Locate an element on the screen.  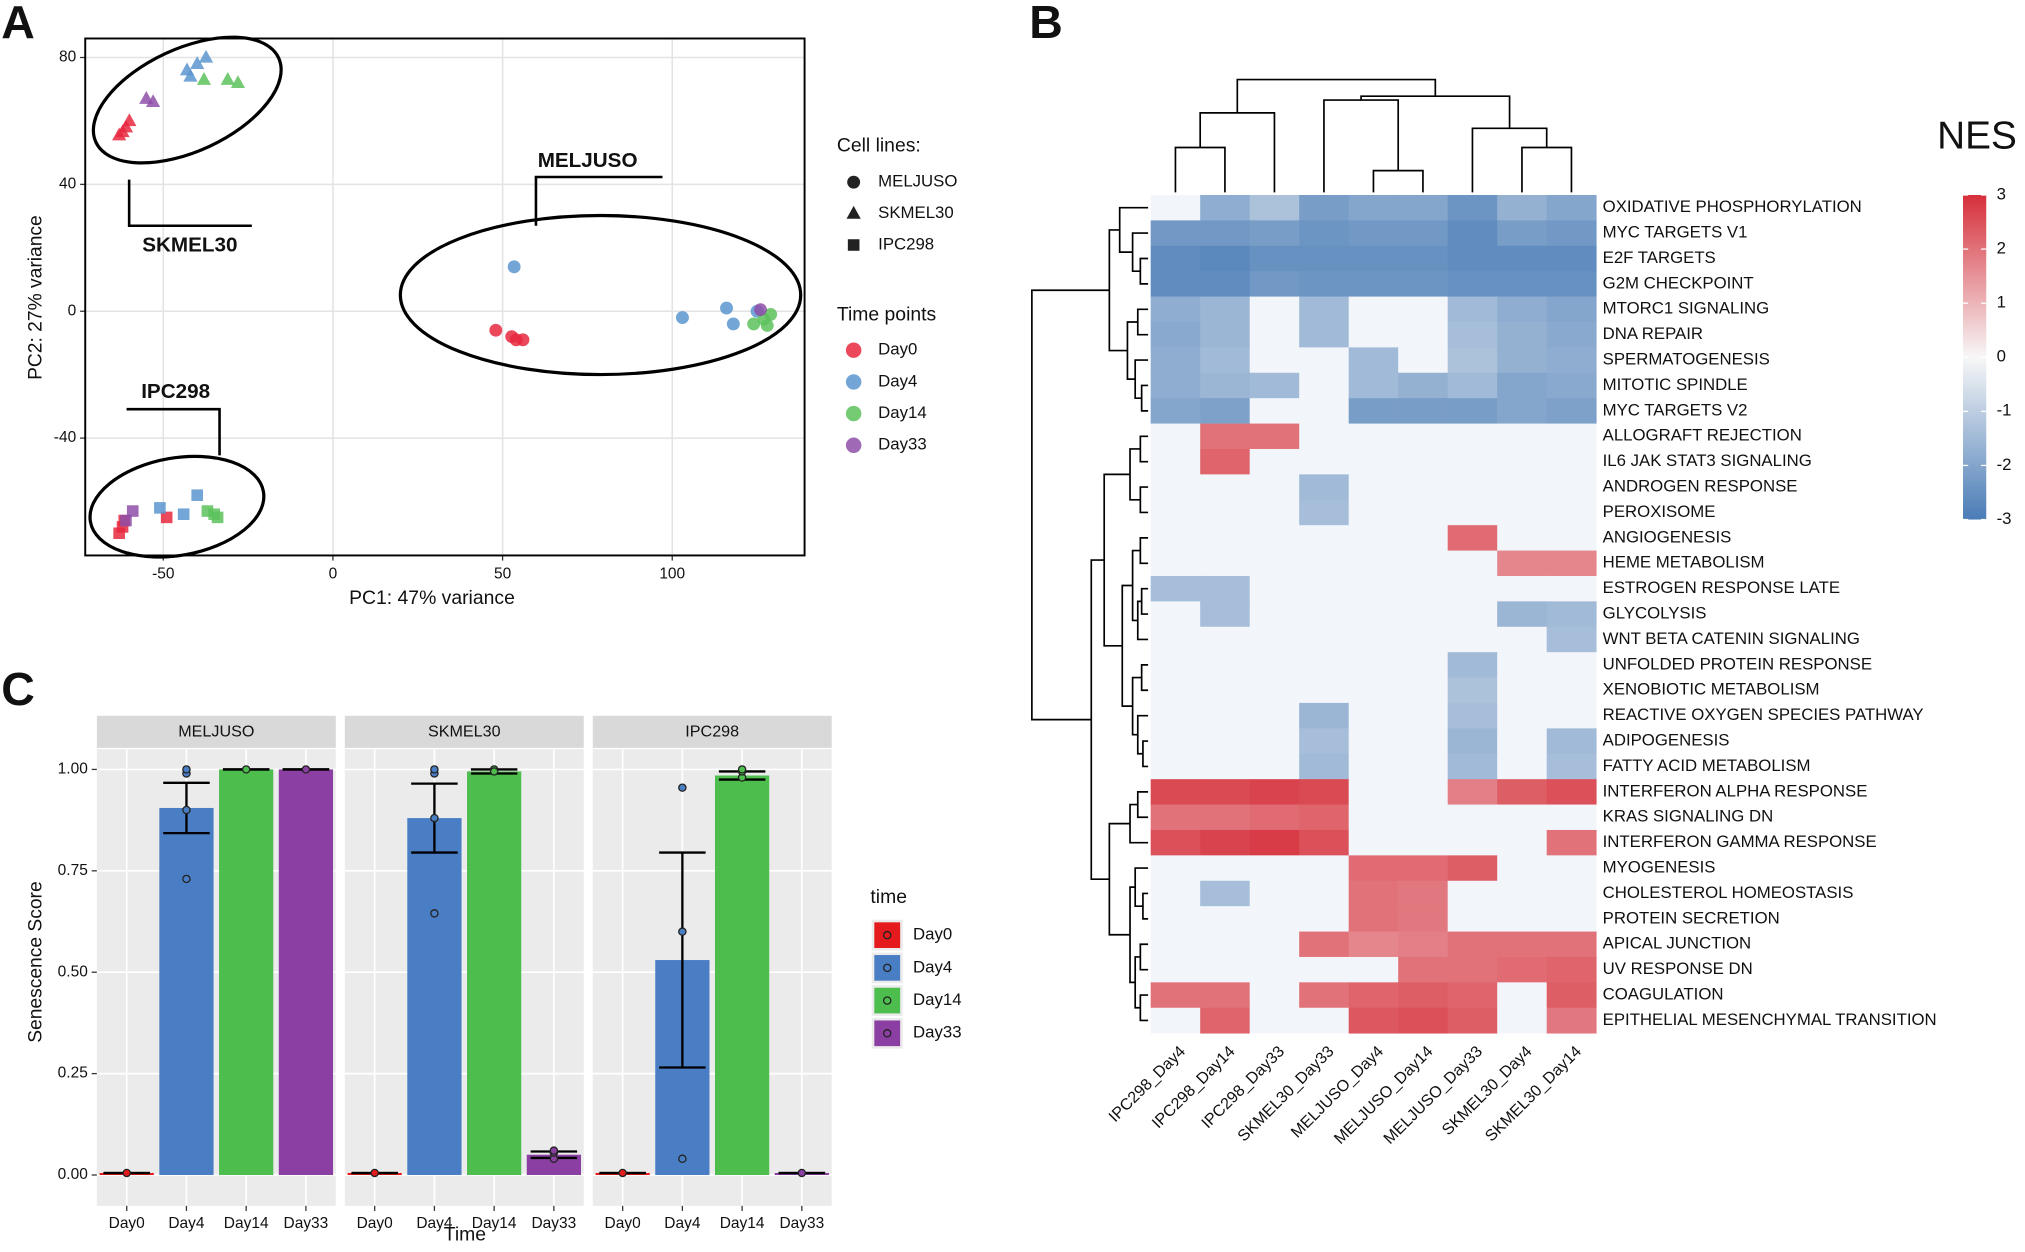
row-label: REACTIVE OXYGEN SPECIES PATHWAY is located at coordinates (1763, 714).